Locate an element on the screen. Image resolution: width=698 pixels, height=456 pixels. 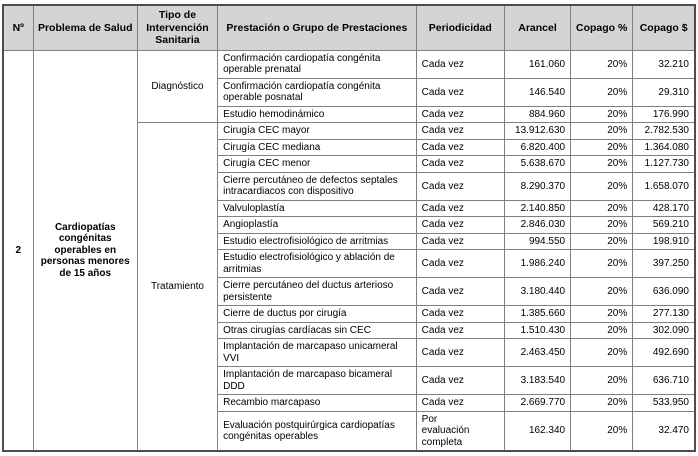
cell-arancel: 2.846.030 is located at coordinates (537, 225).